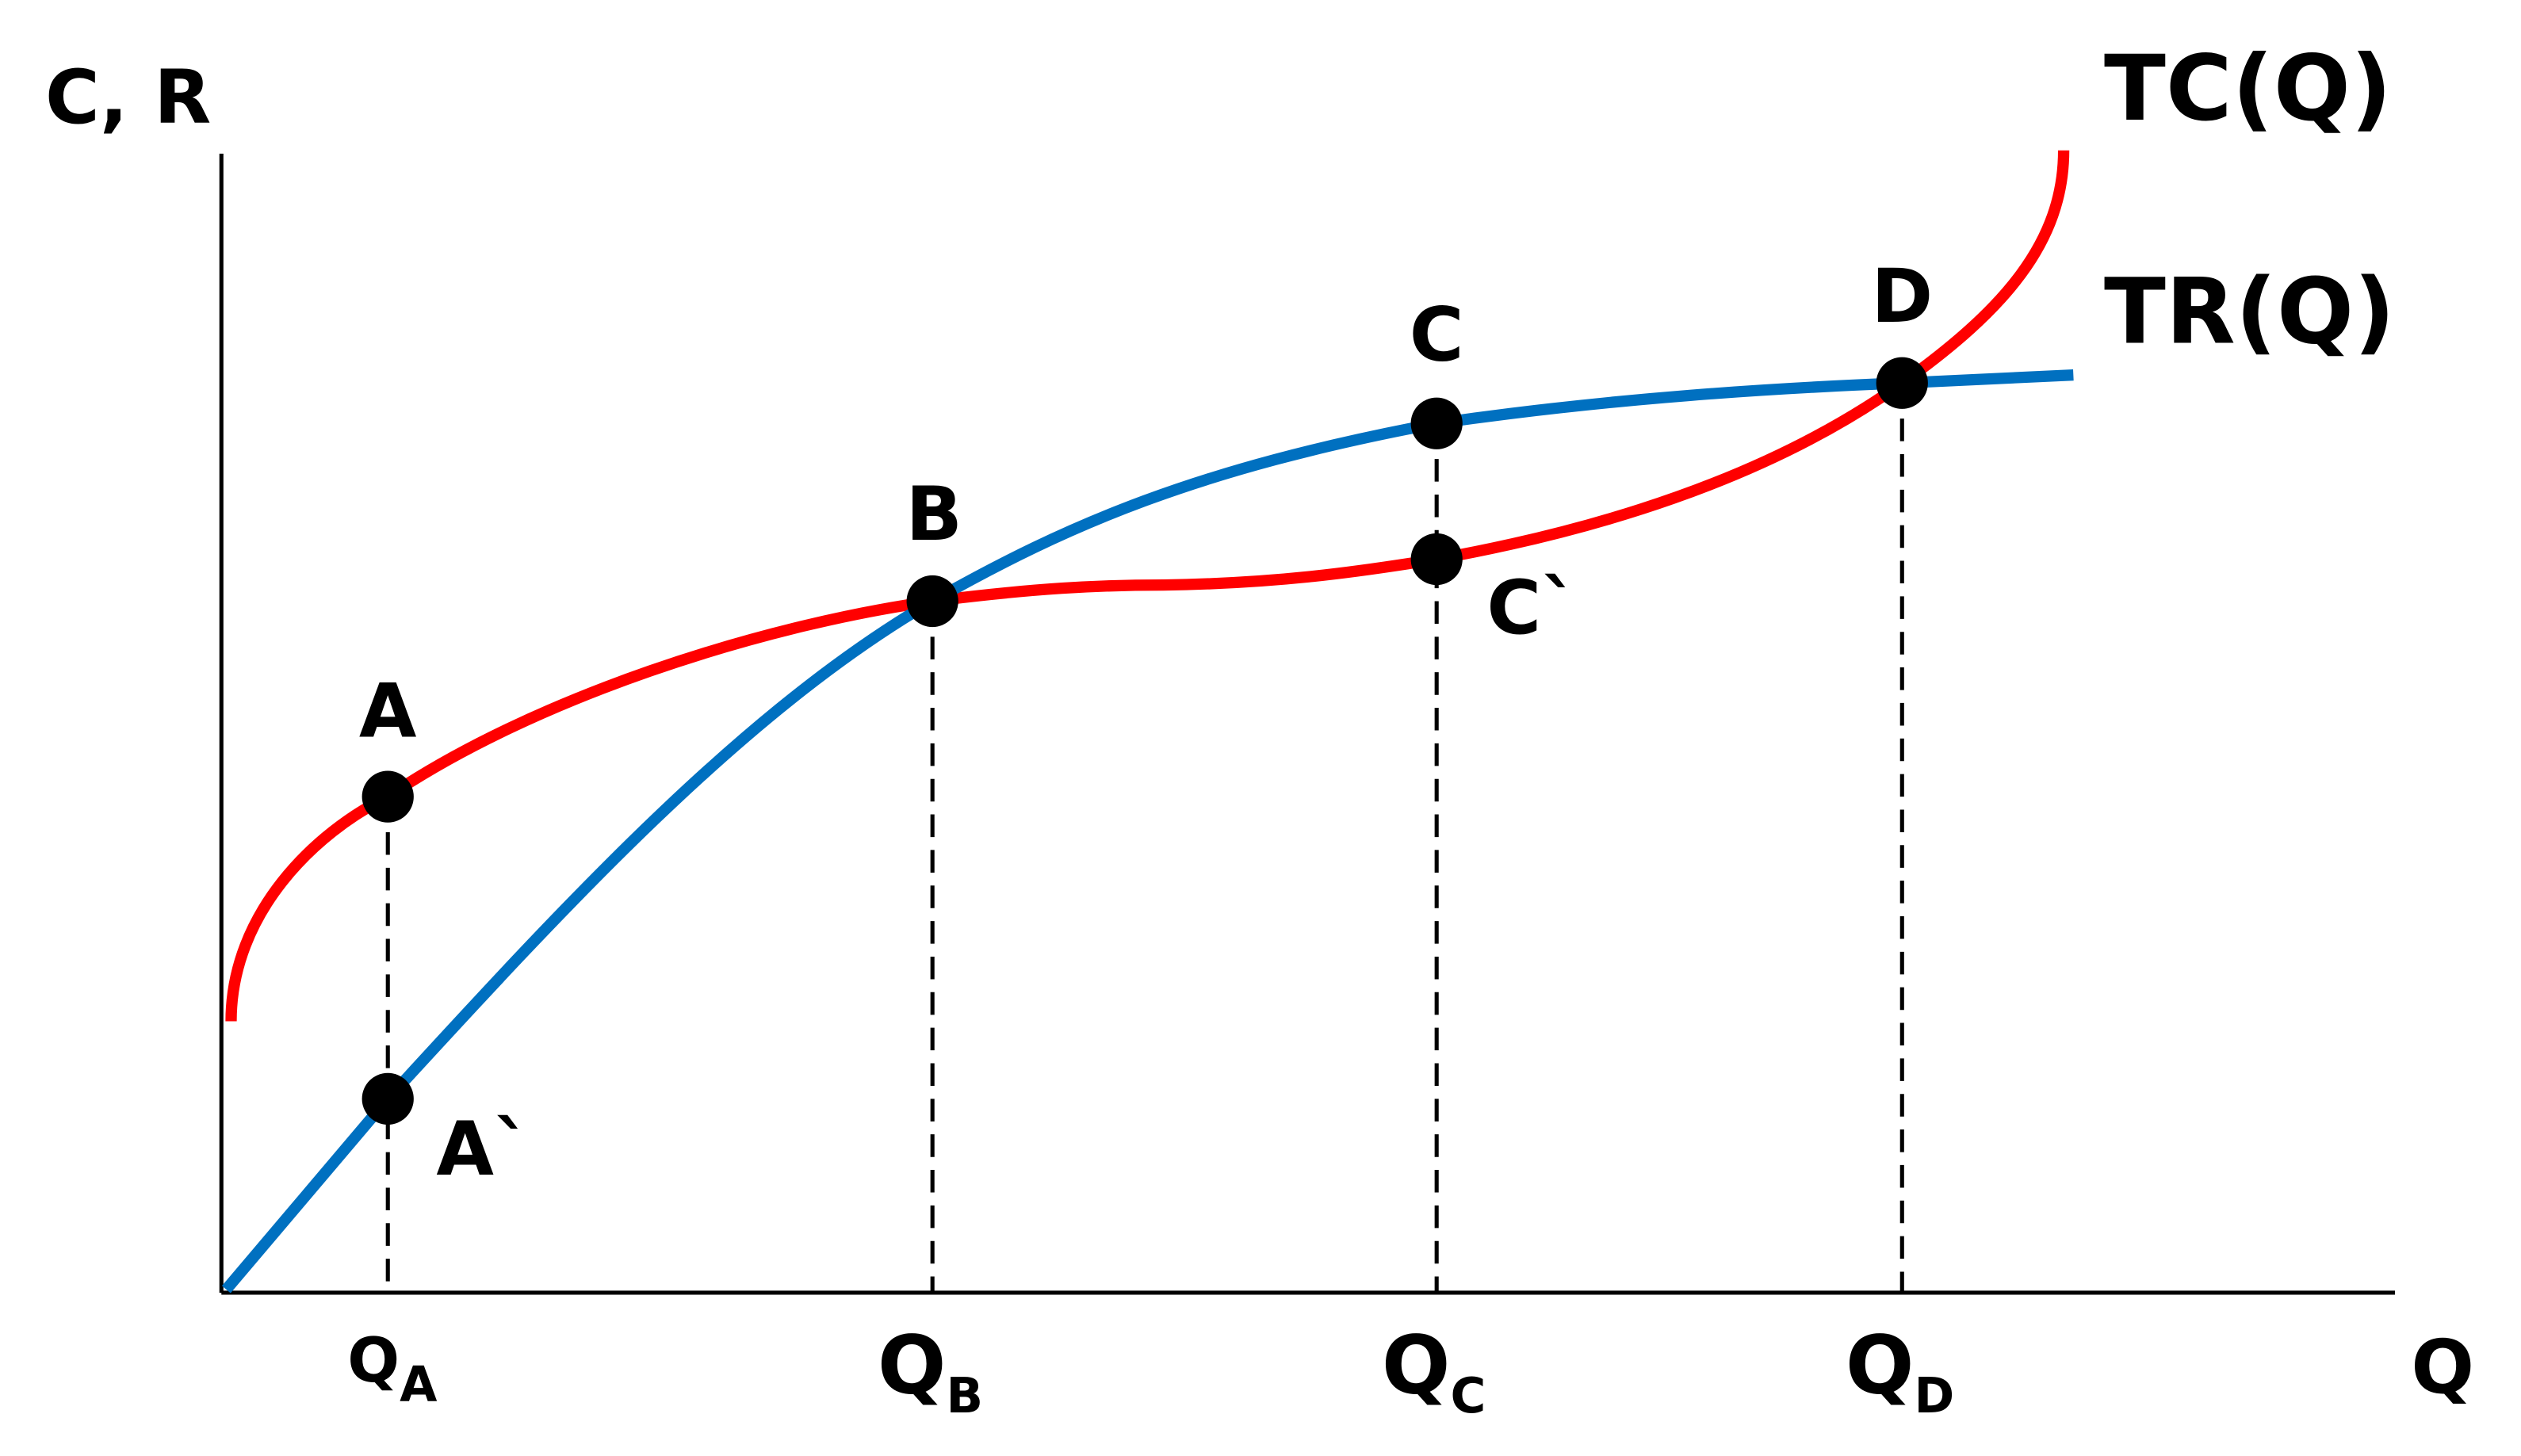 This screenshot has height=1456, width=2521. Describe the element at coordinates (128, 98) in the screenshot. I see `y-axis-label: C, R` at that location.